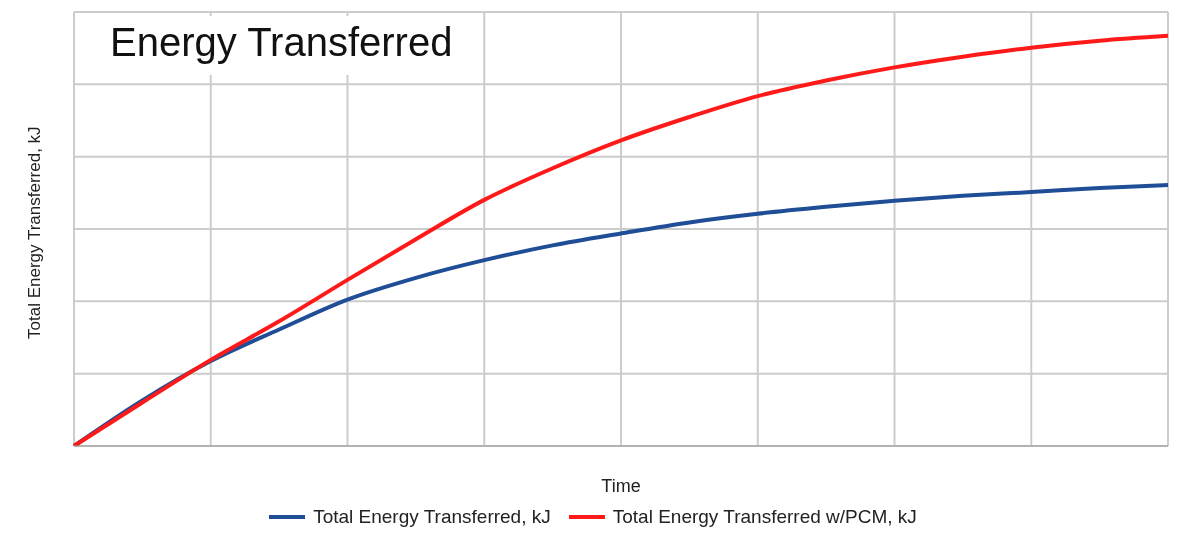  I want to click on legend-label: Total Energy Transferred w/PCM, kJ, so click(764, 517).